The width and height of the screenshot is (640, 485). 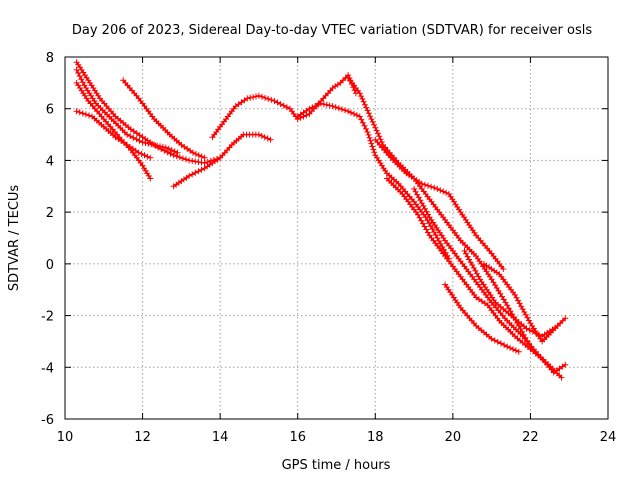 What do you see at coordinates (50, 110) in the screenshot?
I see `y-tick-label: 6` at bounding box center [50, 110].